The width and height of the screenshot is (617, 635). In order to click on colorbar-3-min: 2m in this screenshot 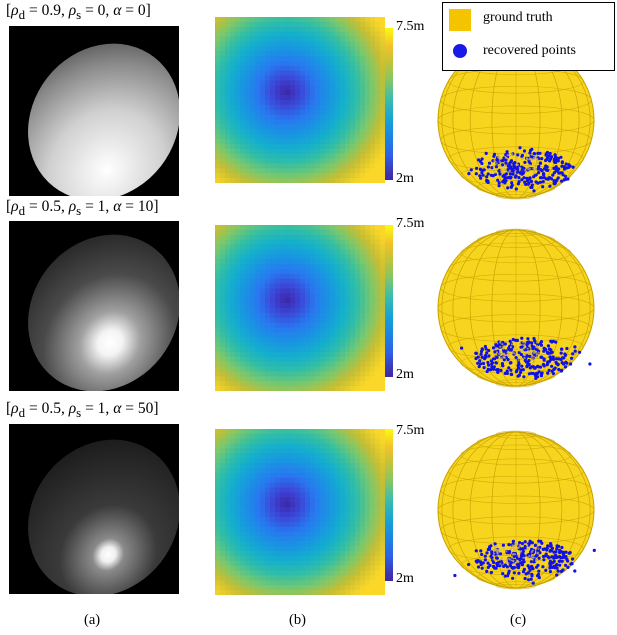, I will do `click(405, 578)`.